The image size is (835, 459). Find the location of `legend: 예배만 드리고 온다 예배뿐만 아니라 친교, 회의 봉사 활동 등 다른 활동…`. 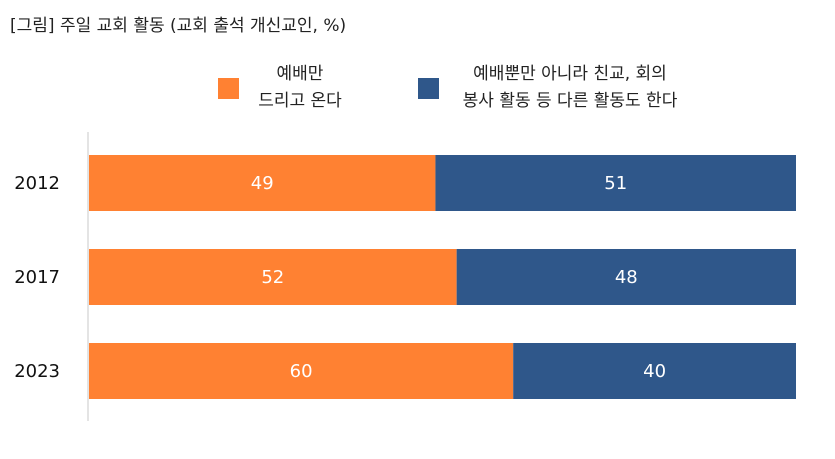

legend: 예배만 드리고 온다 예배뿐만 아니라 친교, 회의 봉사 활동 등 다른 활동… is located at coordinates (448, 87).